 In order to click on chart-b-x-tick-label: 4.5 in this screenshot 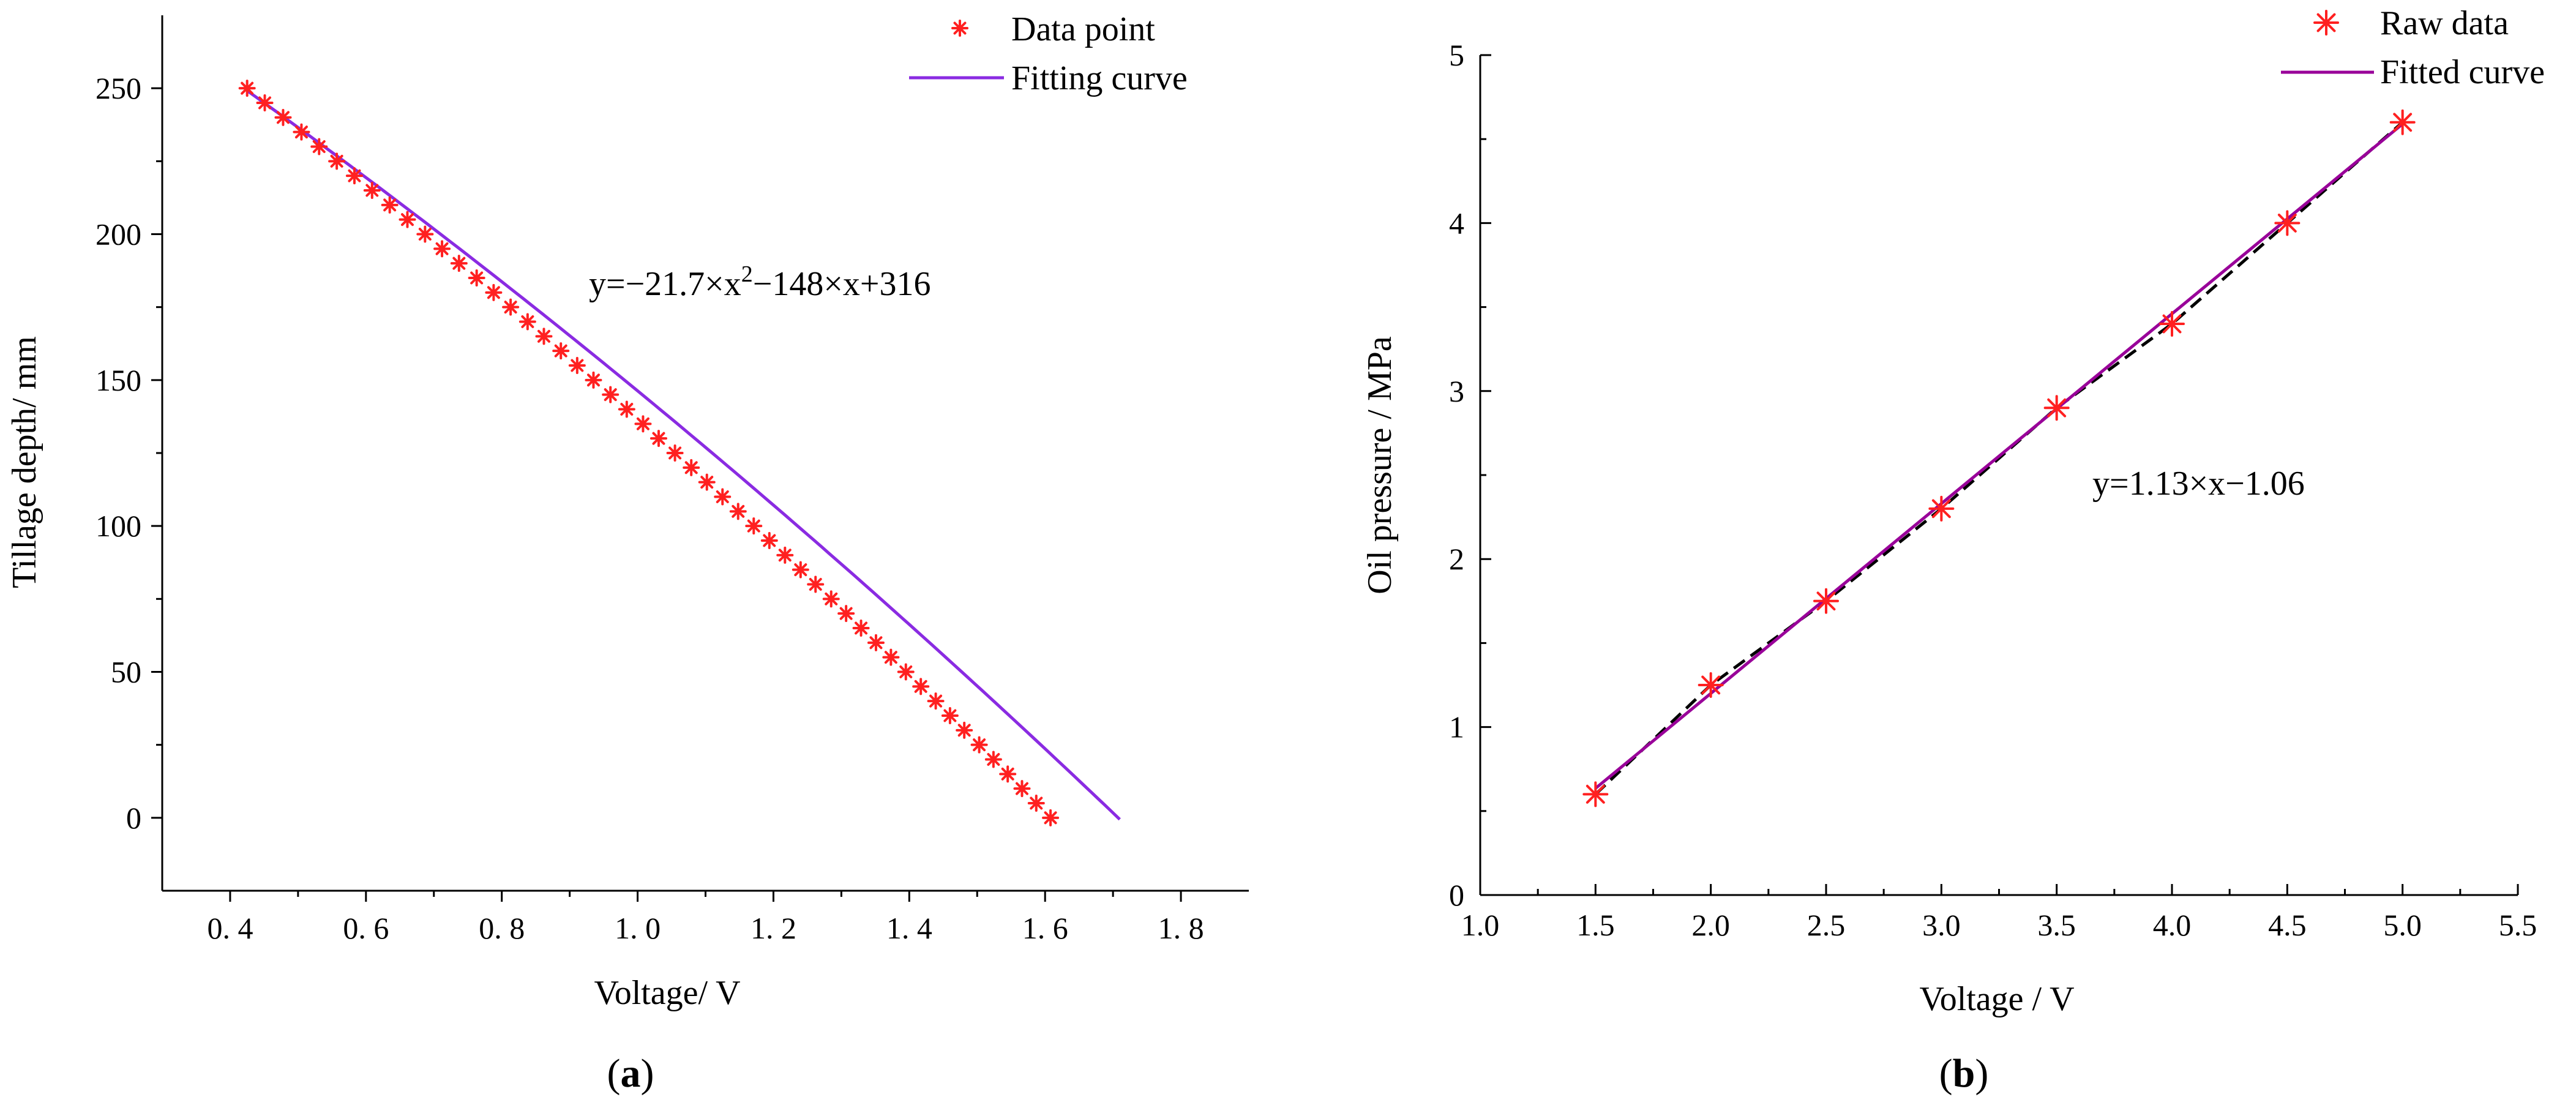, I will do `click(2288, 925)`.